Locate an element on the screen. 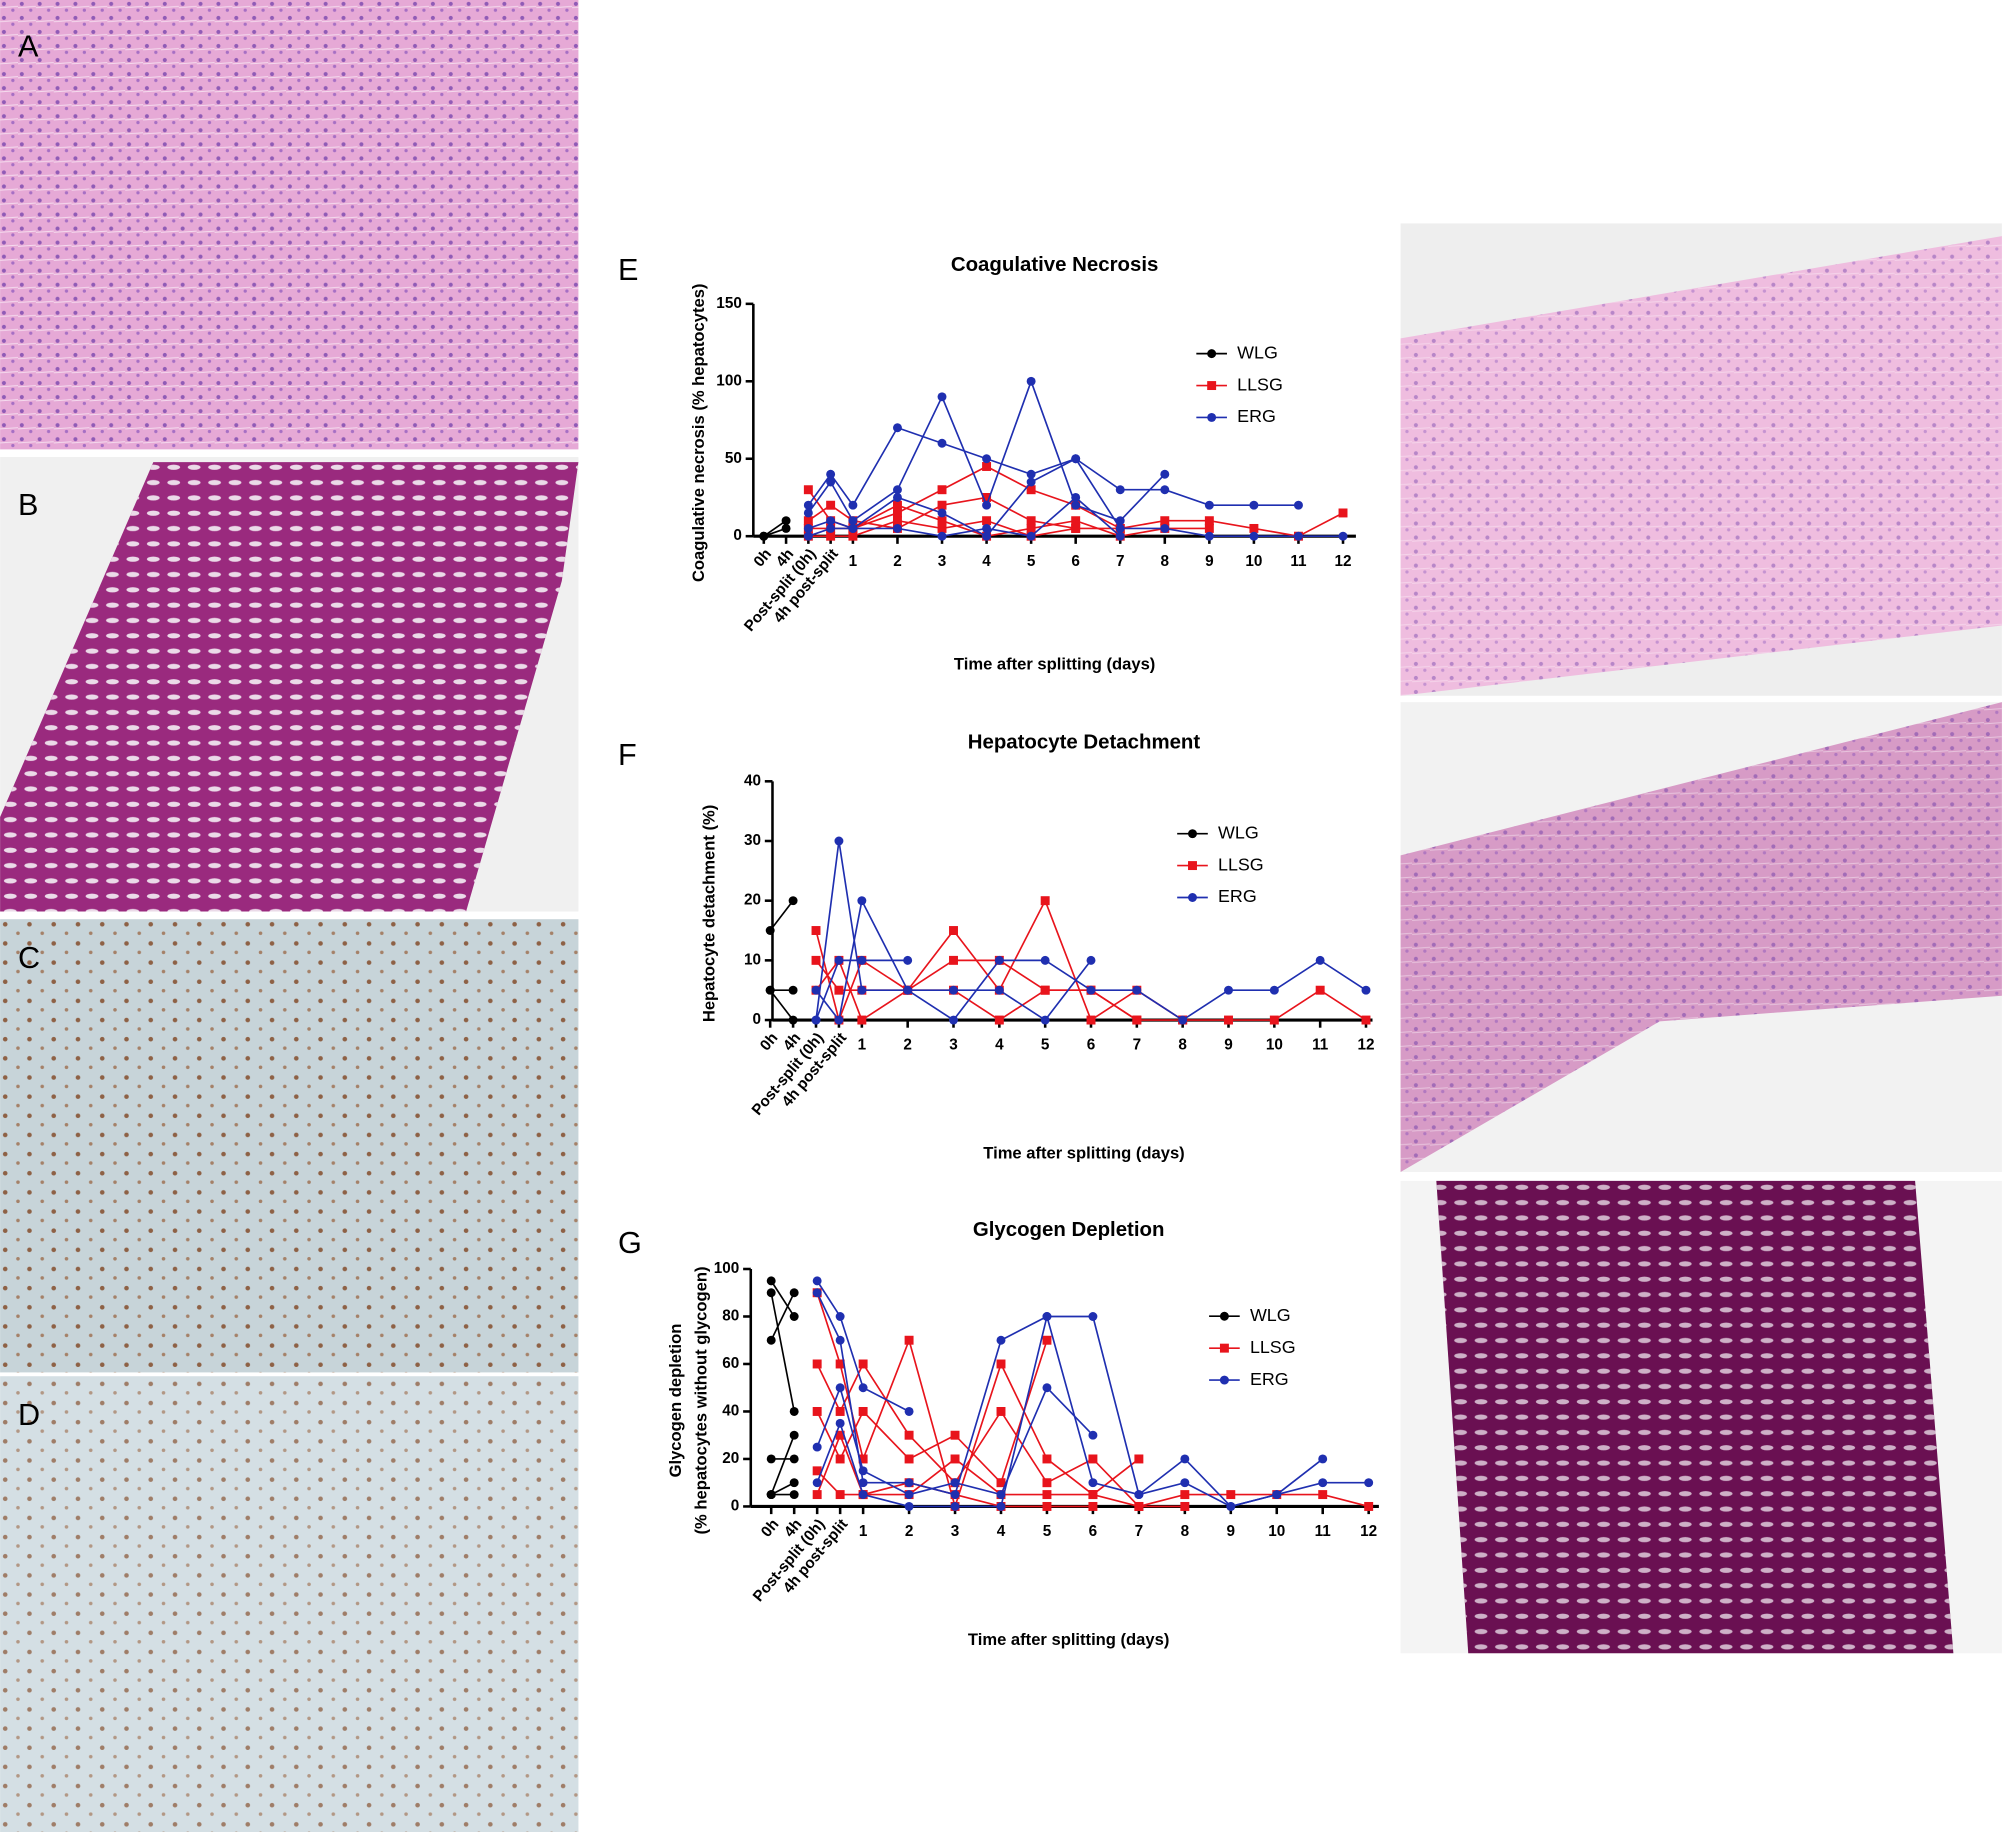 The image size is (2002, 1832). image-a-texture is located at coordinates (289, 225).